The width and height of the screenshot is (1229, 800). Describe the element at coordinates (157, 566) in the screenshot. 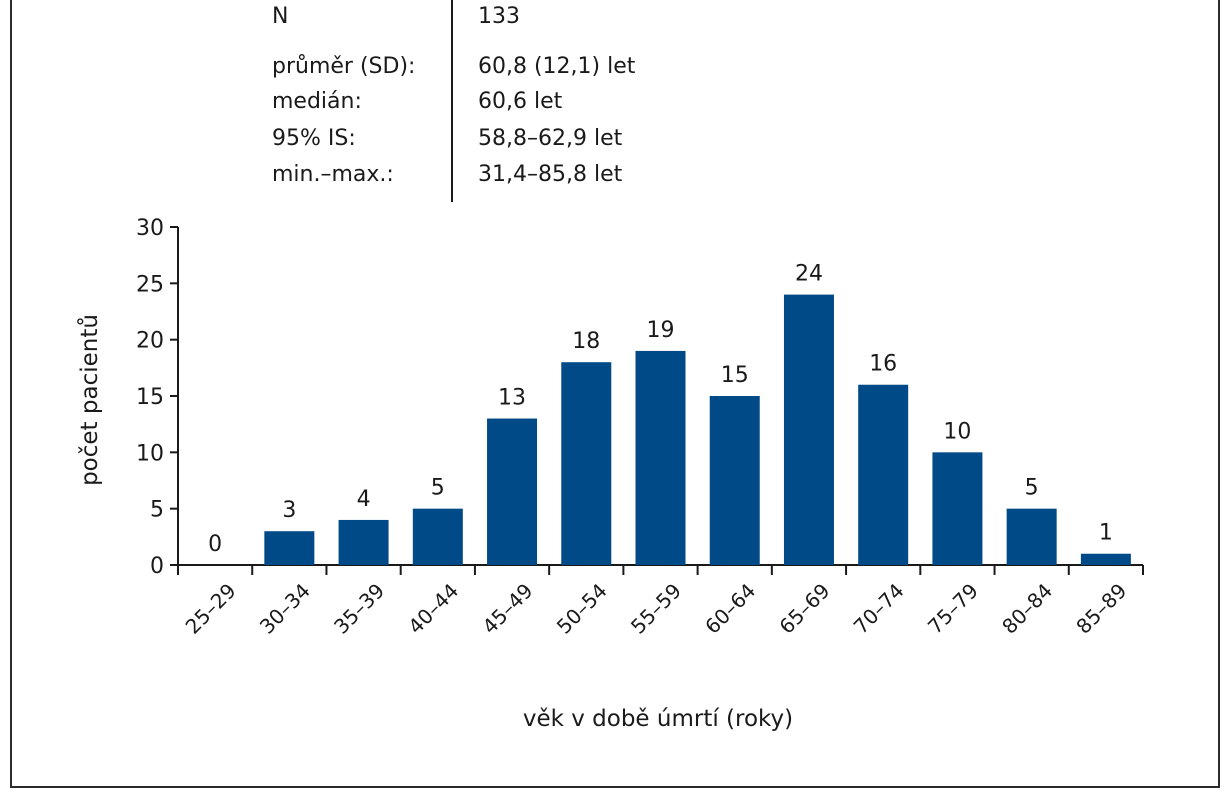

I see `y-tick-label: 0` at that location.